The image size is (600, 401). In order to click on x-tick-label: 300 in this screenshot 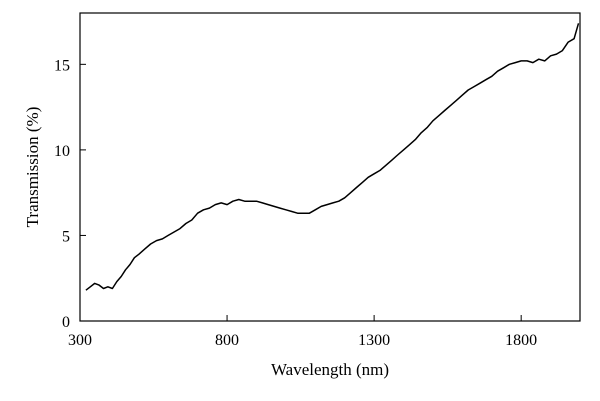, I will do `click(80, 340)`.